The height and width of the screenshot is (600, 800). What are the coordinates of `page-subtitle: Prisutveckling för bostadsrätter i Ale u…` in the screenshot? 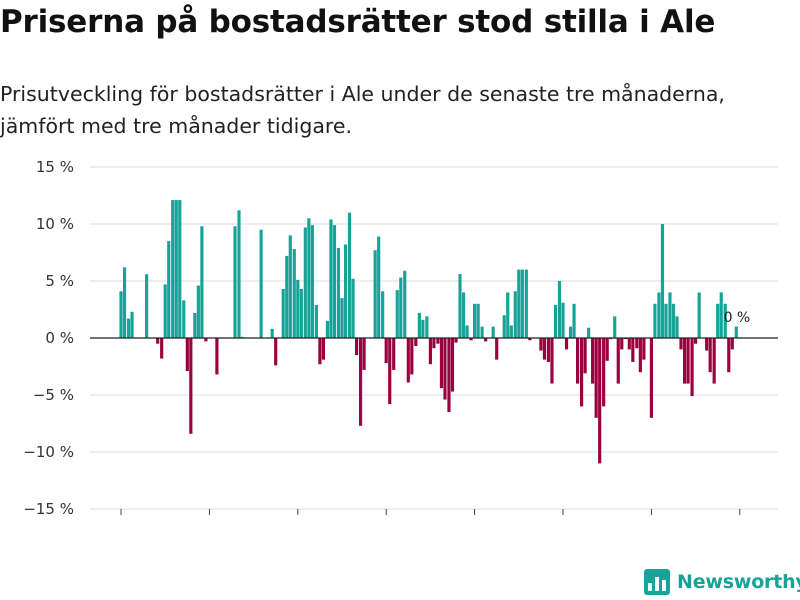 It's located at (362, 110).